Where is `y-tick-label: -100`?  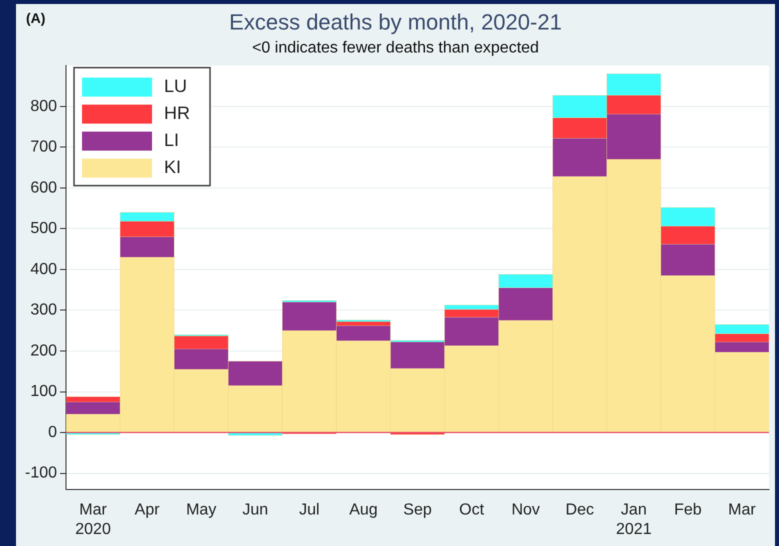
y-tick-label: -100 is located at coordinates (41, 473).